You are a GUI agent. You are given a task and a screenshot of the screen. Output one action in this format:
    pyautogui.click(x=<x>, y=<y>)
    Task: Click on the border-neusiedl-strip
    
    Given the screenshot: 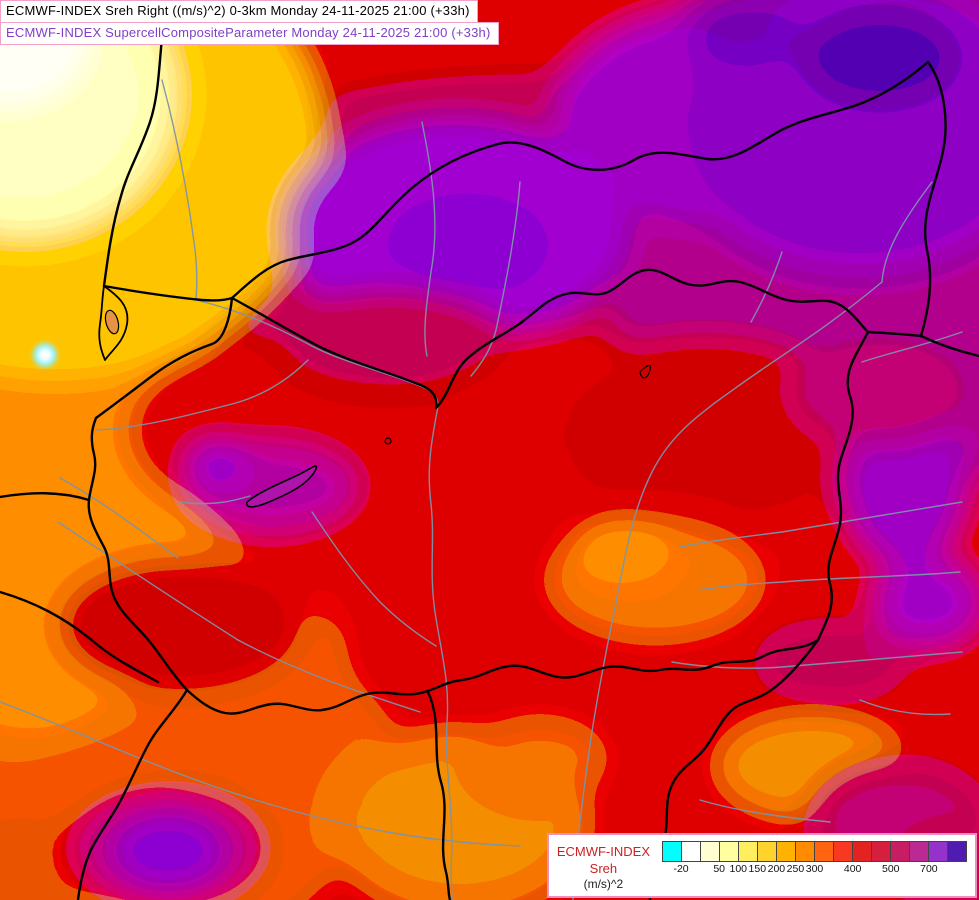 What is the action you would take?
    pyautogui.click(x=113, y=323)
    